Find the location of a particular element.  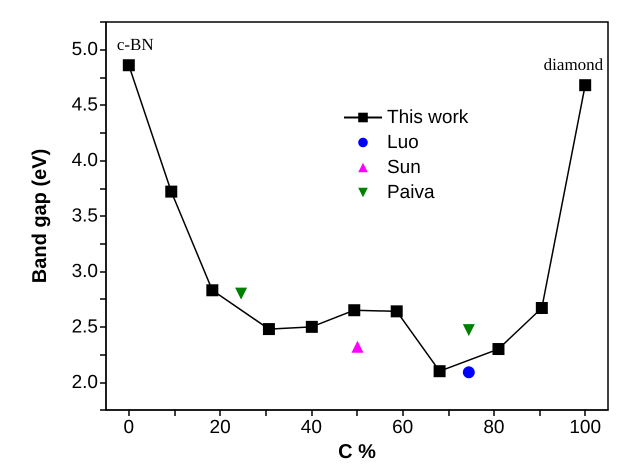

x-tick-label: 100 is located at coordinates (585, 427).